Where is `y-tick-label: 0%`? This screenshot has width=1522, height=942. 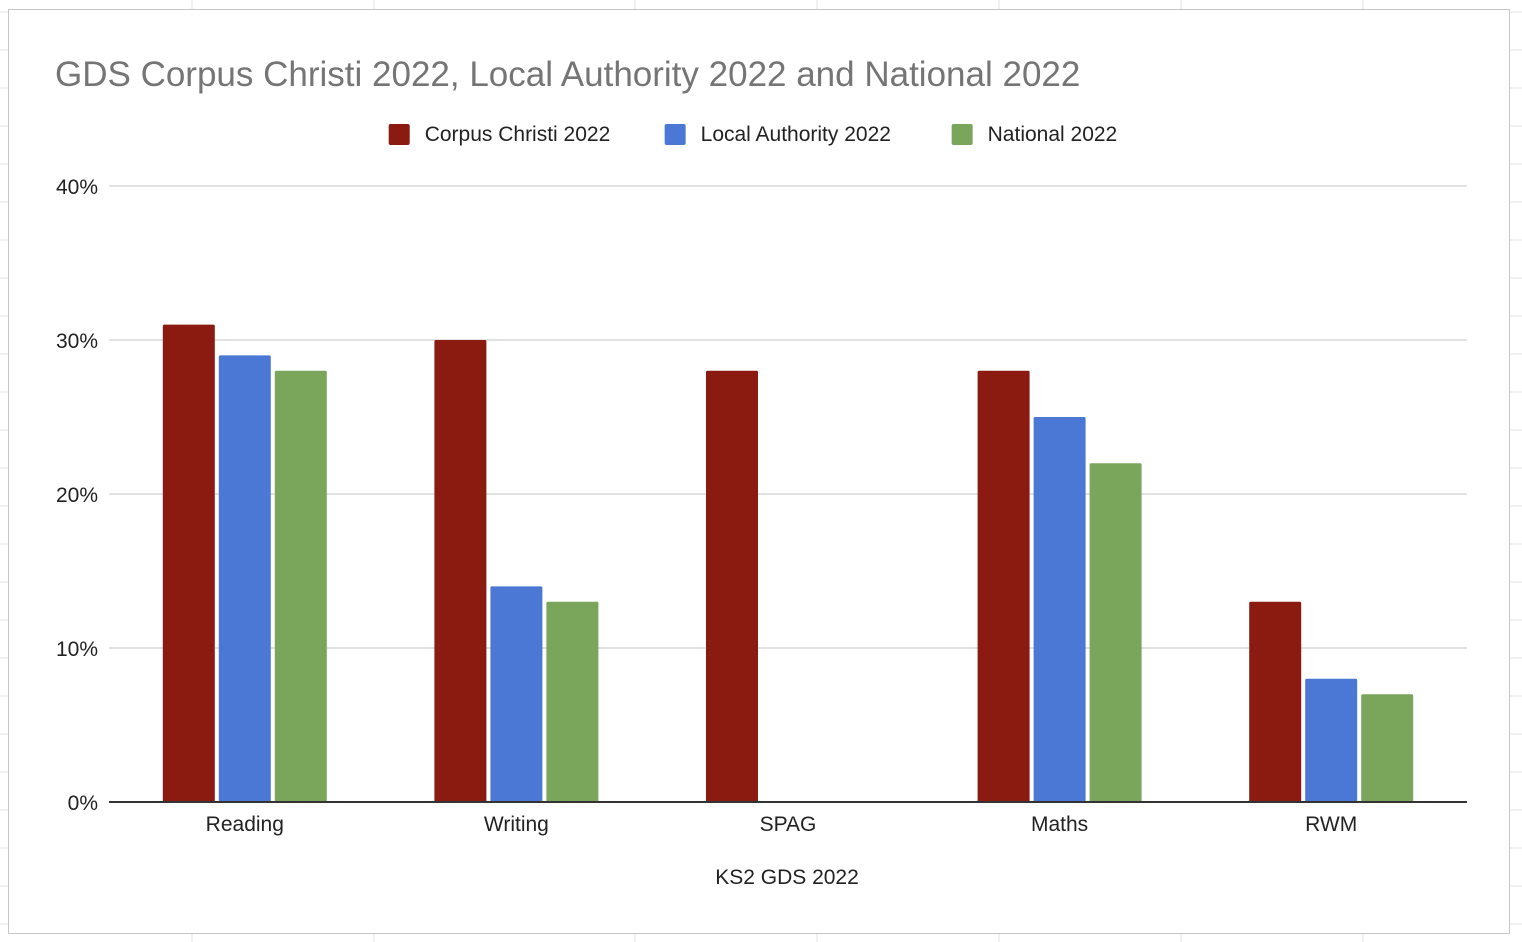
y-tick-label: 0% is located at coordinates (83, 803).